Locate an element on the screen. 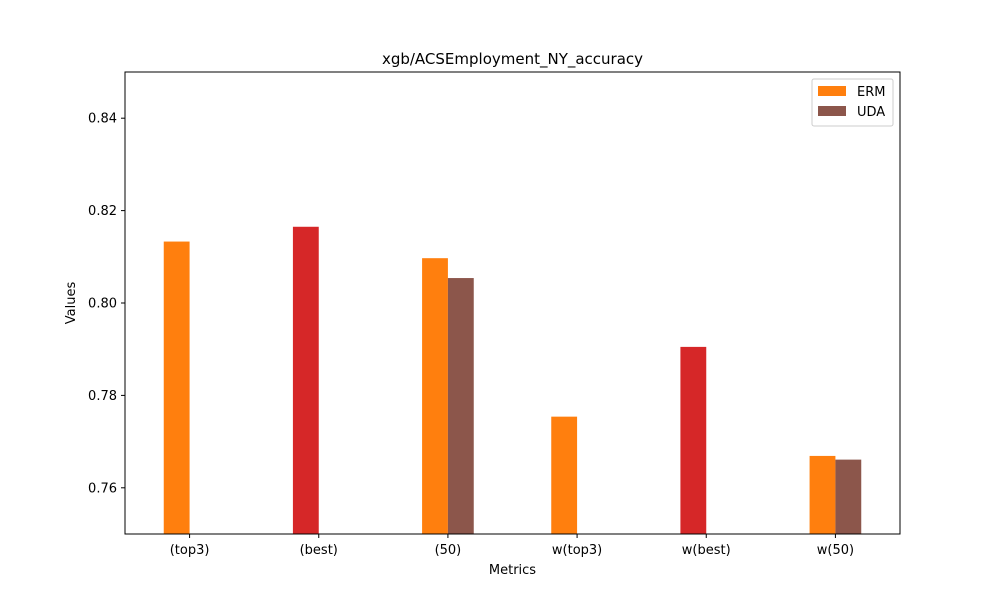 This screenshot has height=600, width=1000. legend: ERM UDA is located at coordinates (852, 102).